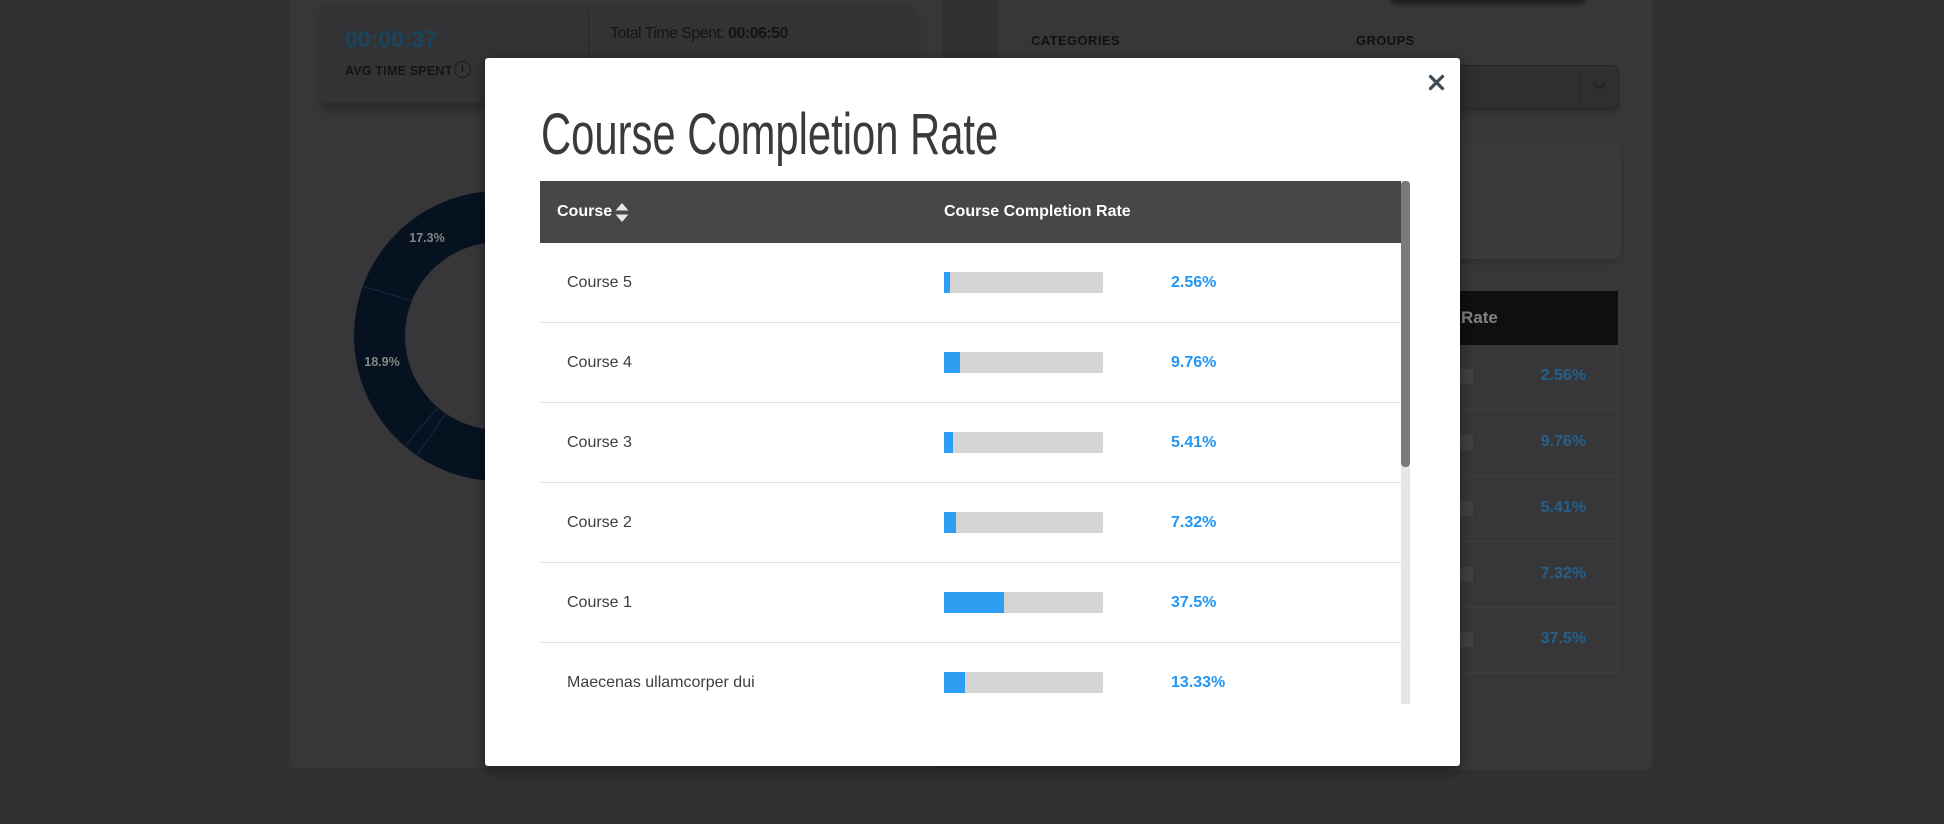  What do you see at coordinates (426, 238) in the screenshot?
I see `svg-text: 17.3%` at bounding box center [426, 238].